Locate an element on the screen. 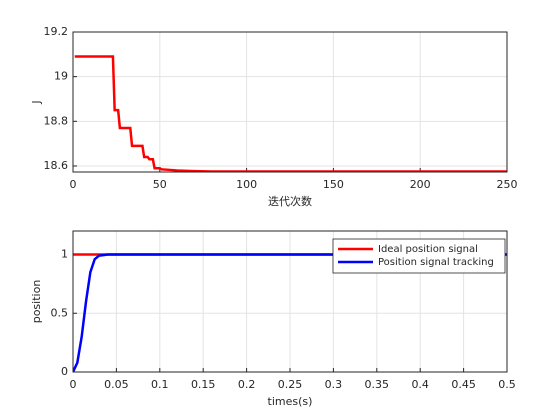 Image resolution: width=560 pixels, height=420 pixels. legend-label: Ideal position signal is located at coordinates (428, 249).